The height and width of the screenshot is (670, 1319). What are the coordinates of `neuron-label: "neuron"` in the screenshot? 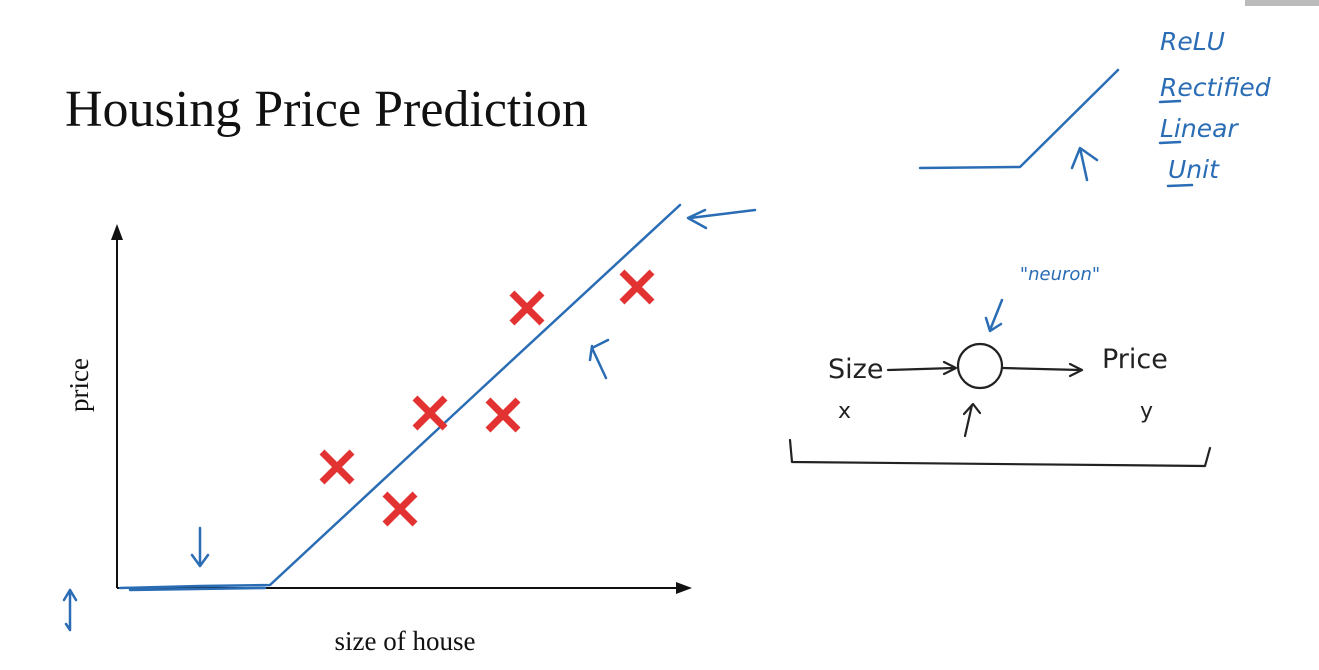 It's located at (1060, 274).